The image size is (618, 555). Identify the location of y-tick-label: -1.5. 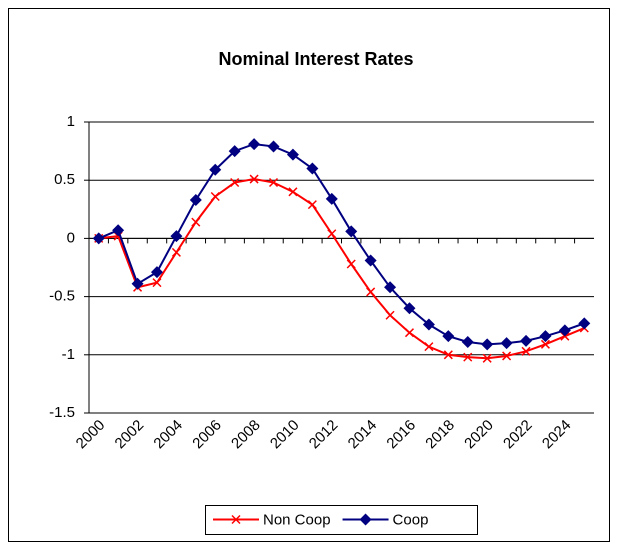
(62, 412).